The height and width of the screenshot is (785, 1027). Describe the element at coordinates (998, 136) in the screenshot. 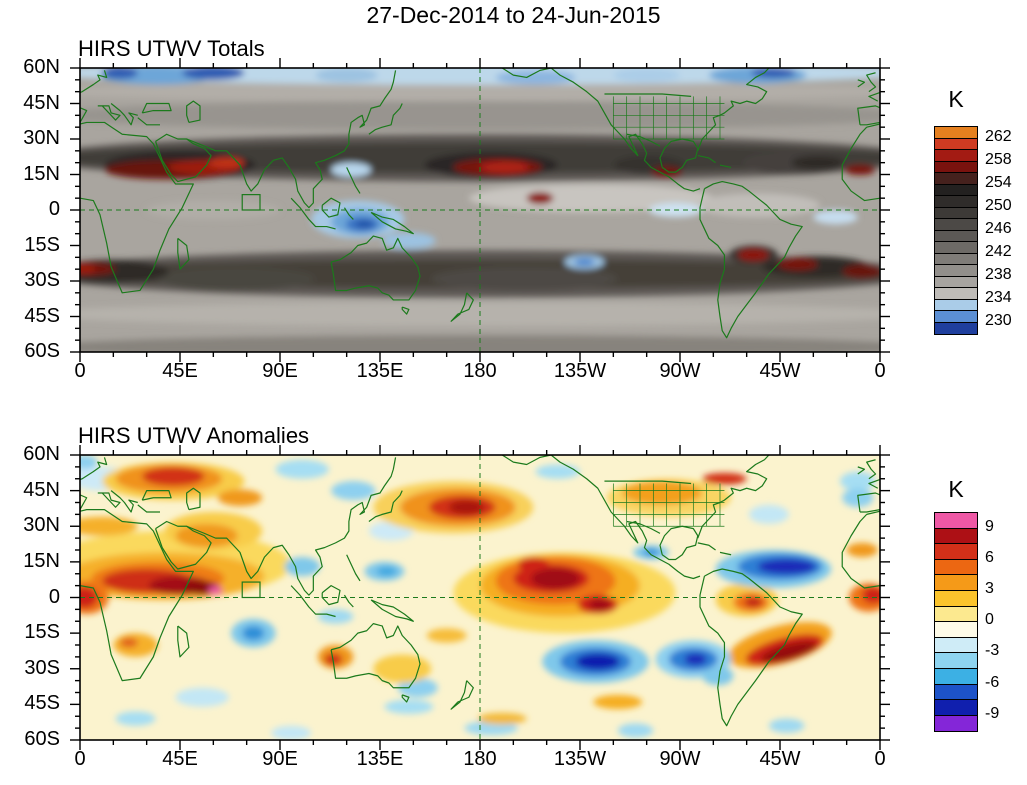

I see `colorbar-tick-label: 262` at that location.